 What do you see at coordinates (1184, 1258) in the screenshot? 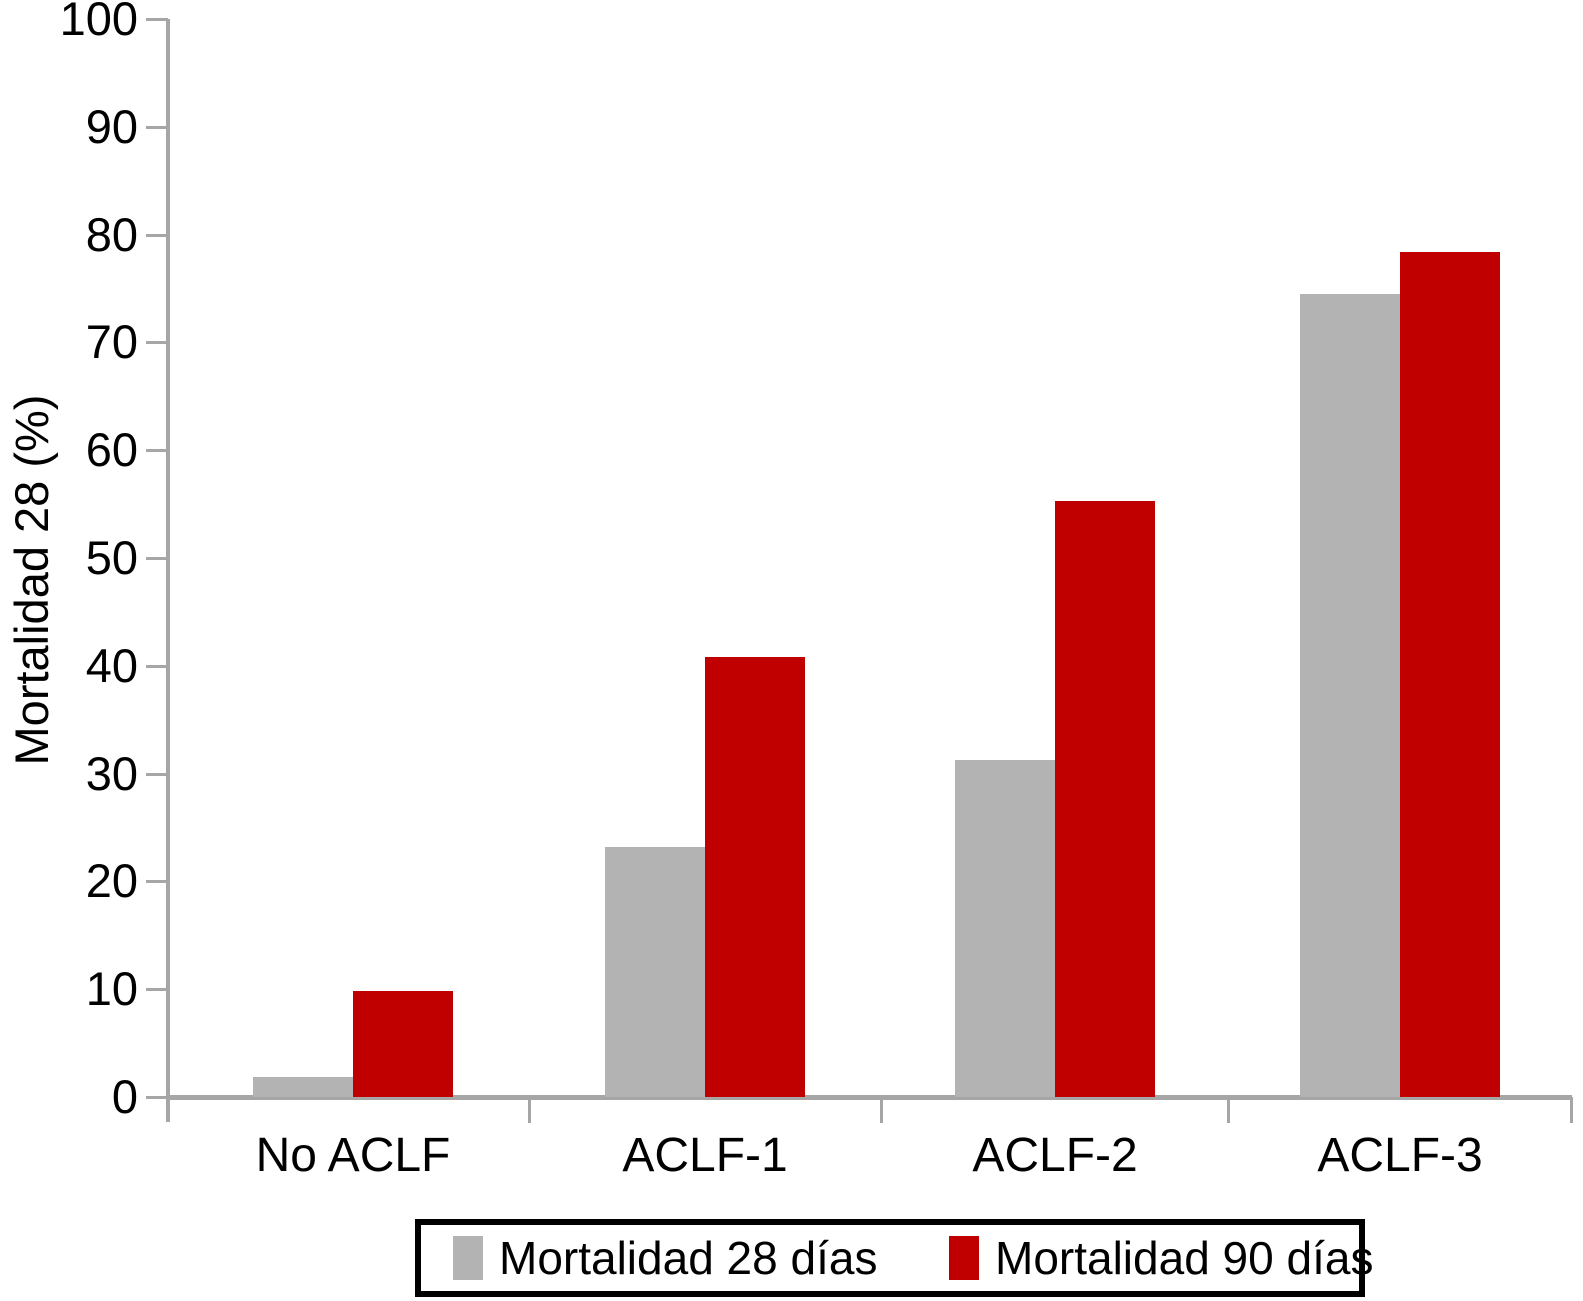
I see `legend-label-mortalidad-90-dias: Mortalidad 90 días` at bounding box center [1184, 1258].